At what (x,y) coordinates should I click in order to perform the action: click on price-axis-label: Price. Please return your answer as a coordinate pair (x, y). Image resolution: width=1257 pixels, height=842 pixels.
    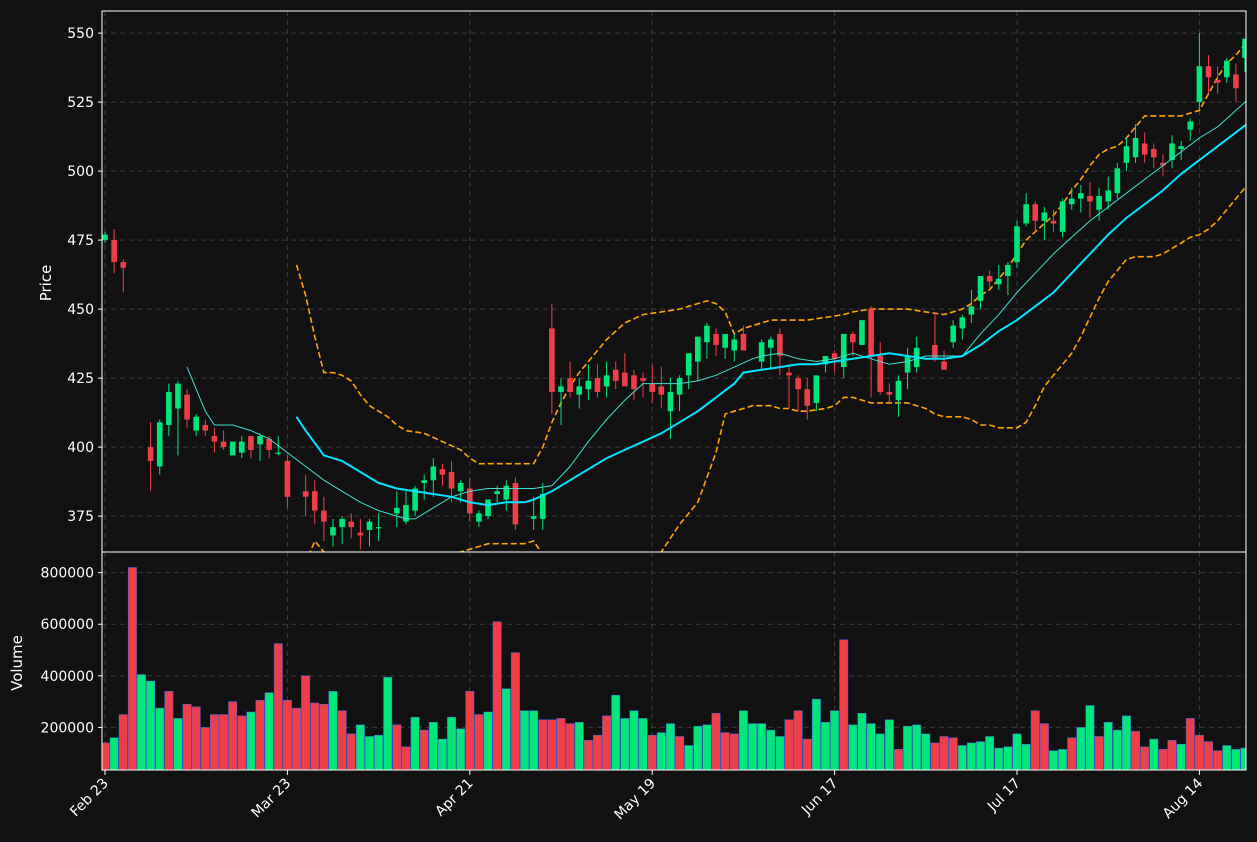
    Looking at the image, I should click on (46, 283).